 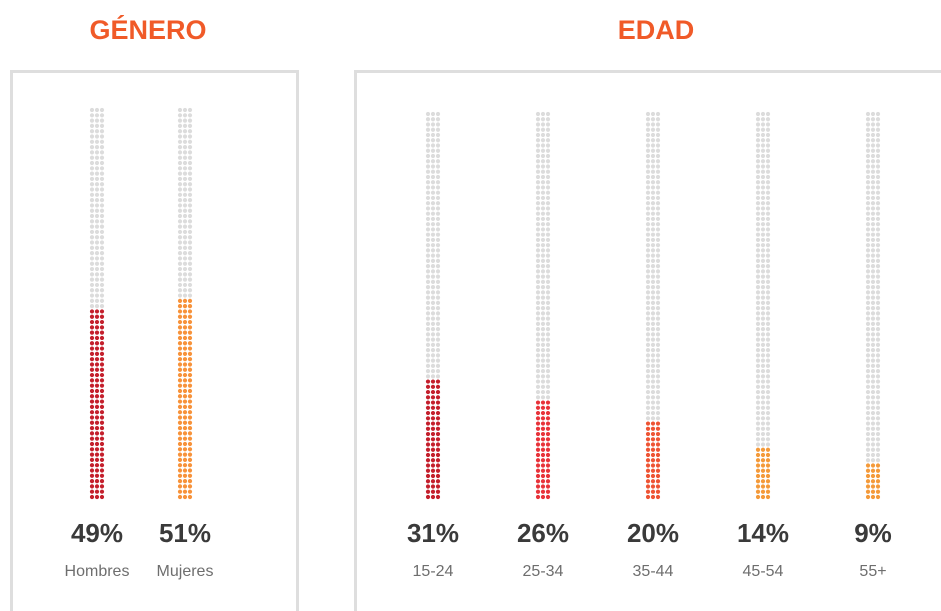 What do you see at coordinates (185, 533) in the screenshot?
I see `percent-label: 51%` at bounding box center [185, 533].